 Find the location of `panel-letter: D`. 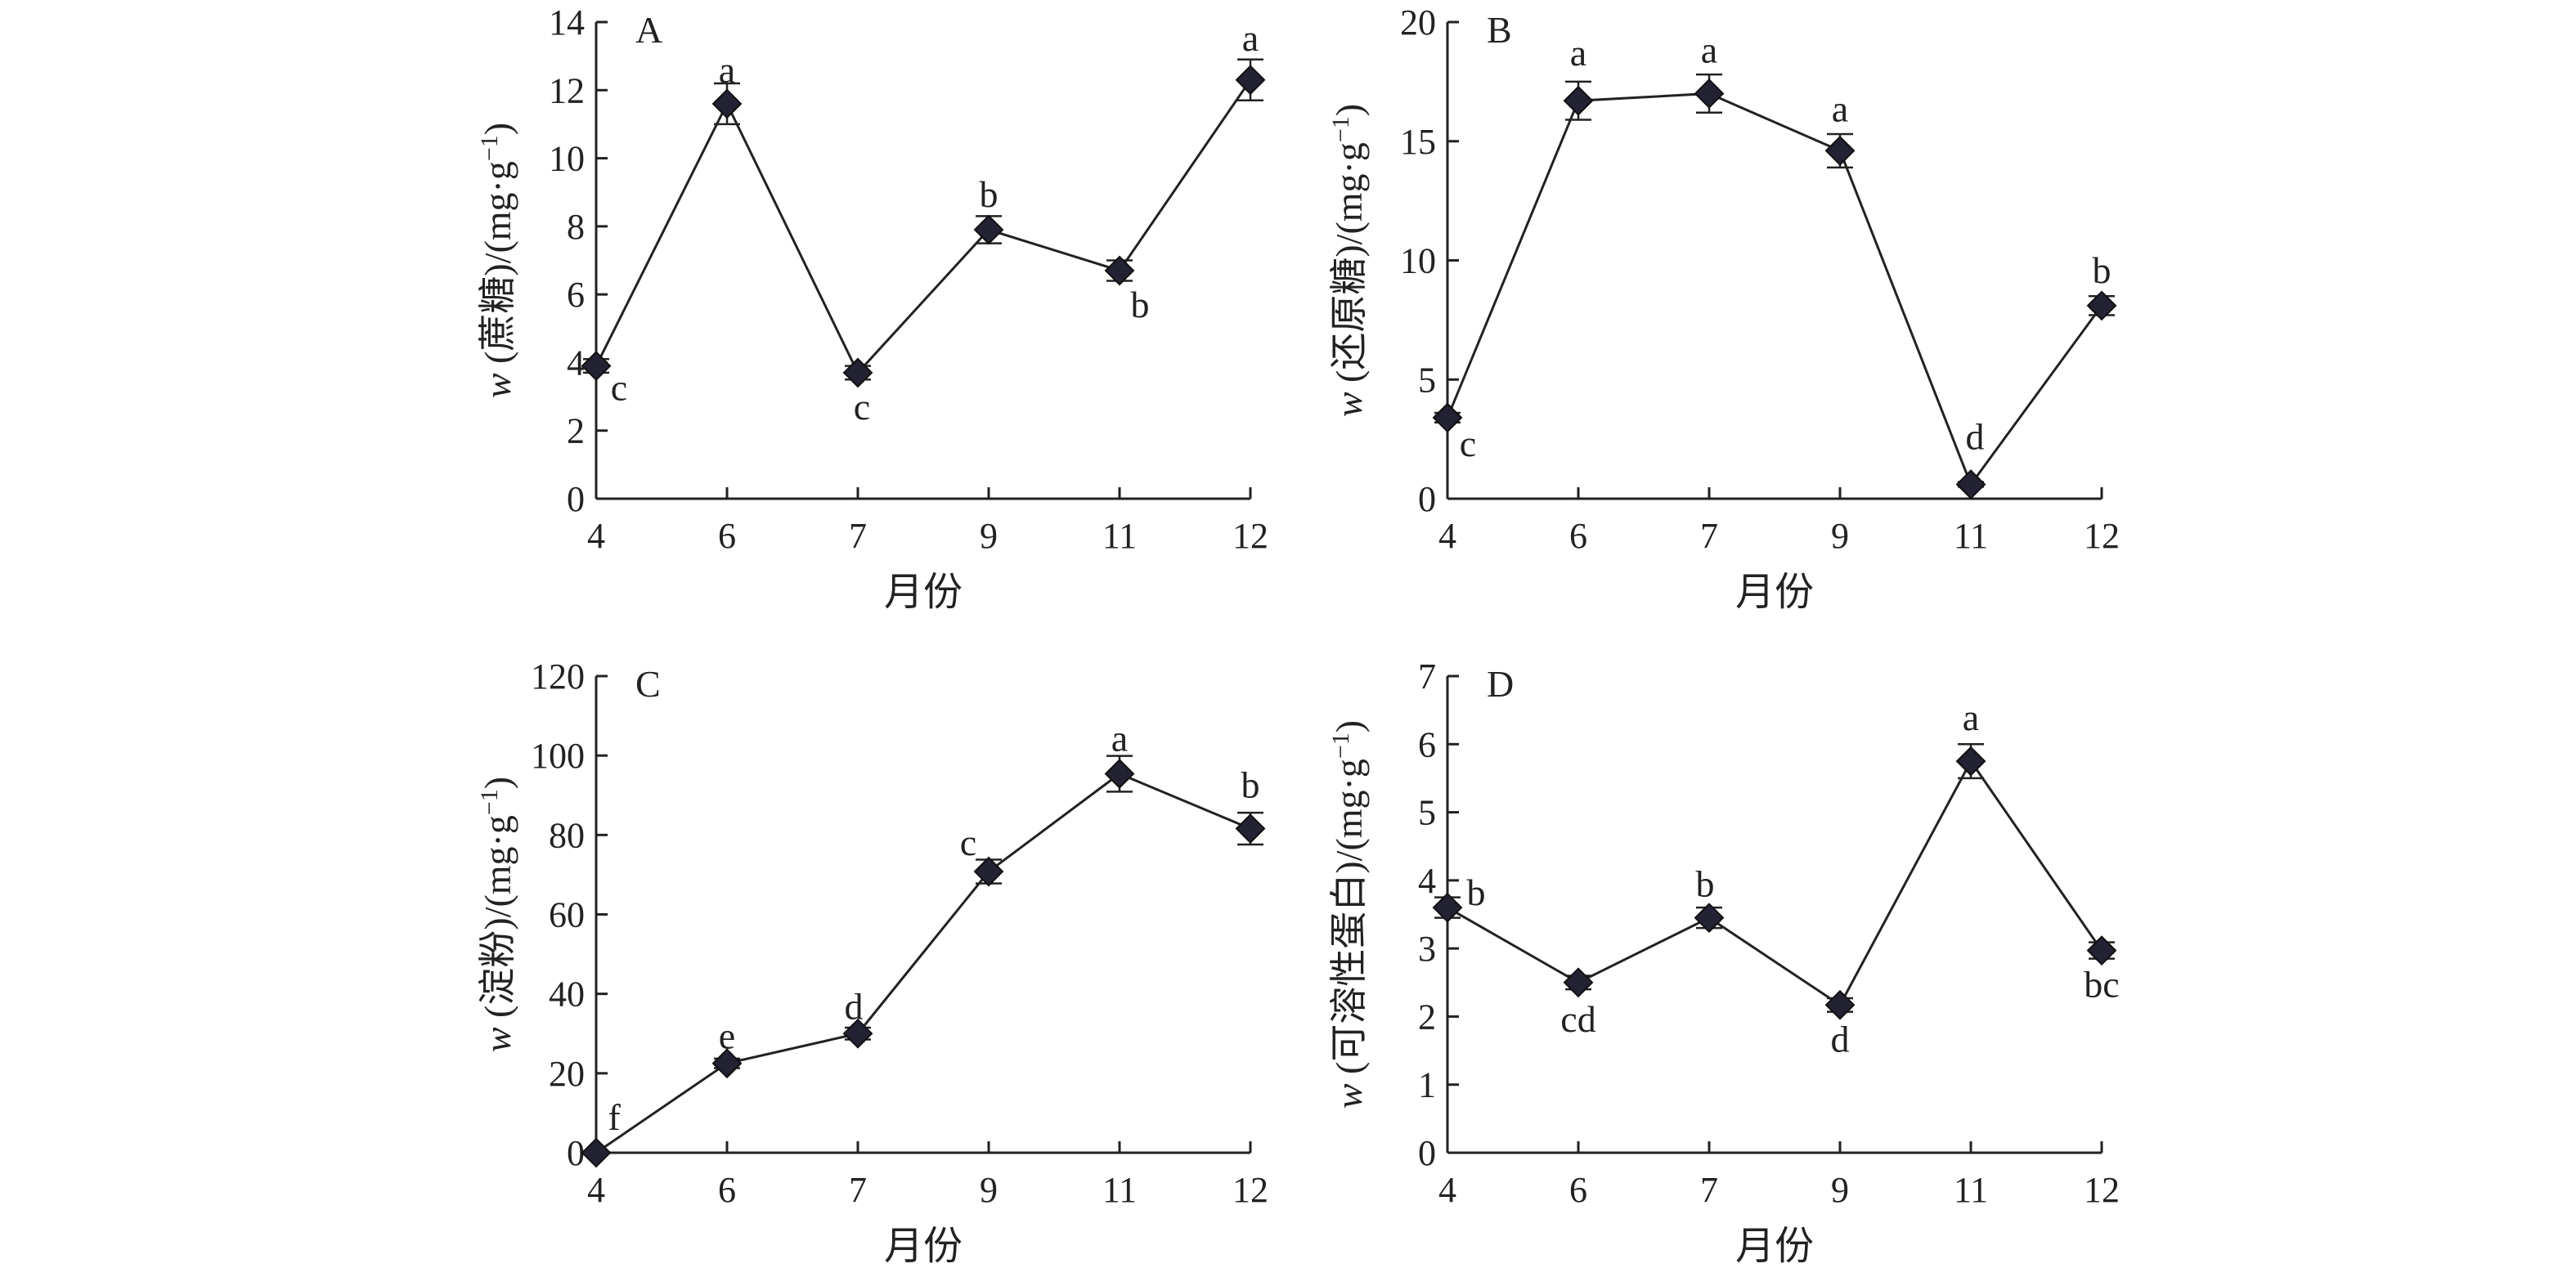

panel-letter: D is located at coordinates (1500, 684).